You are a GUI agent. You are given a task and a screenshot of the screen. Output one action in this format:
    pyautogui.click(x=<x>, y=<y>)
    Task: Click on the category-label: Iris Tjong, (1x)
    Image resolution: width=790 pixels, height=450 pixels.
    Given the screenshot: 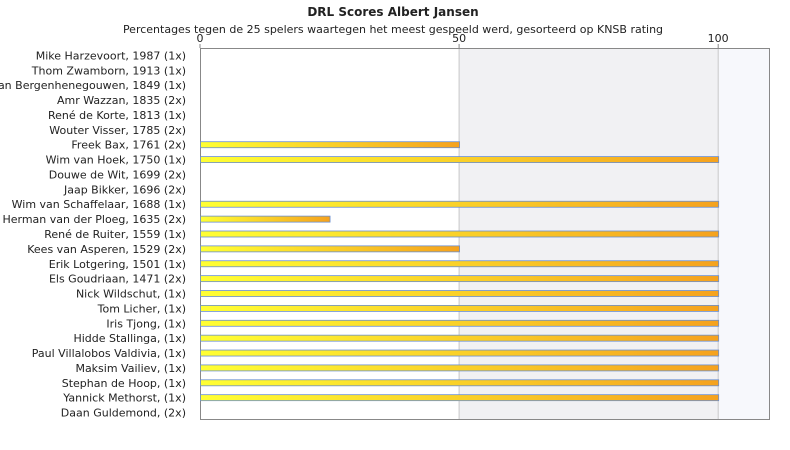 What is the action you would take?
    pyautogui.click(x=146, y=323)
    